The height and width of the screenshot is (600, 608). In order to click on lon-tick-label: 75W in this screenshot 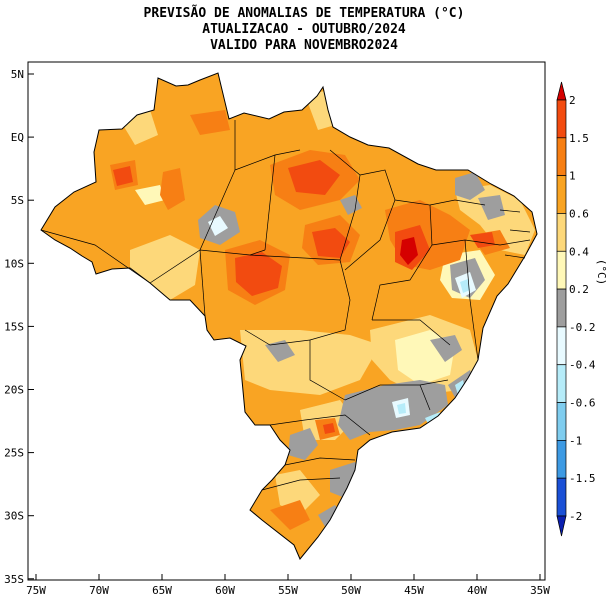, I will do `click(36, 590)`.